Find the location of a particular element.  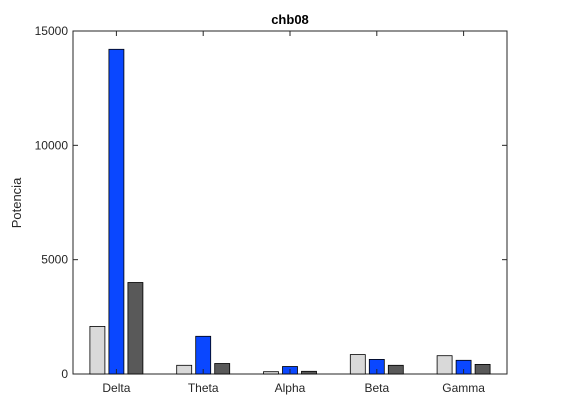

x-tick-label-gamma: Gamma is located at coordinates (463, 388).